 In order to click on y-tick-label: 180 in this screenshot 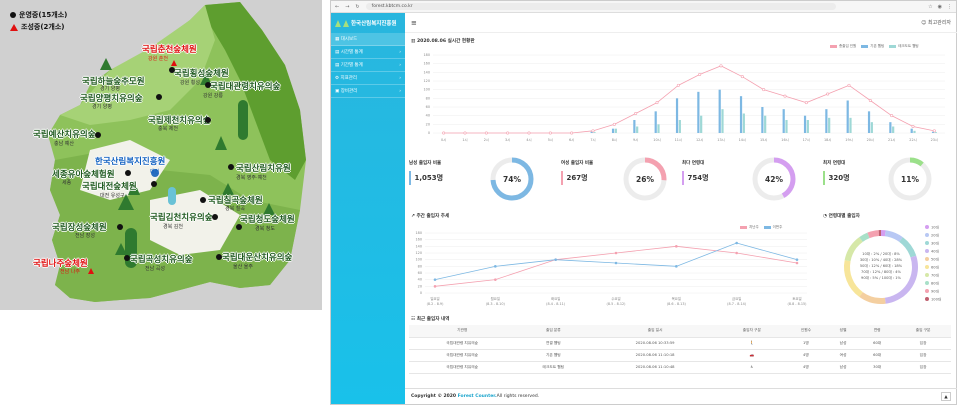, I will do `click(419, 233)`.